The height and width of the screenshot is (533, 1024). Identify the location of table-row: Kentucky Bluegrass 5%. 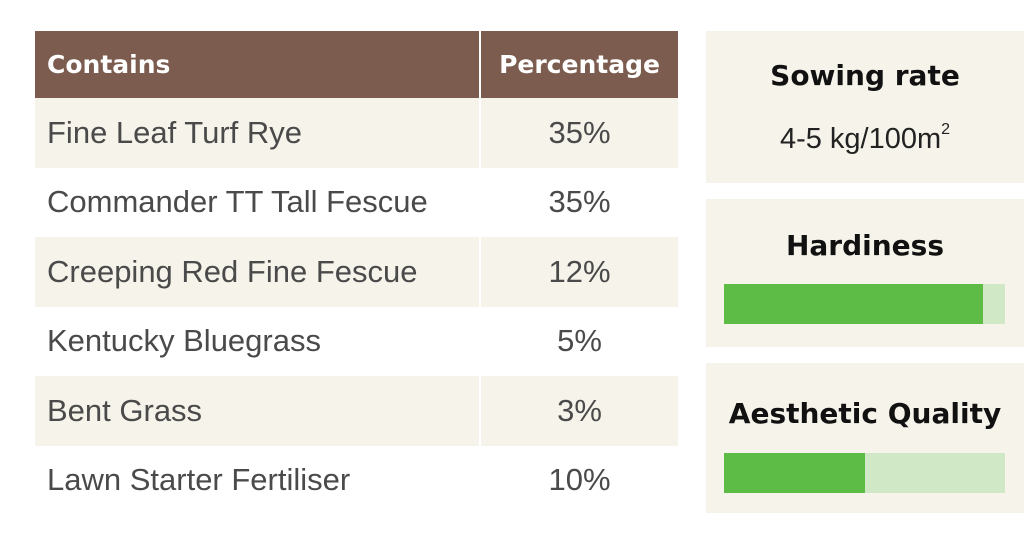
(356, 341).